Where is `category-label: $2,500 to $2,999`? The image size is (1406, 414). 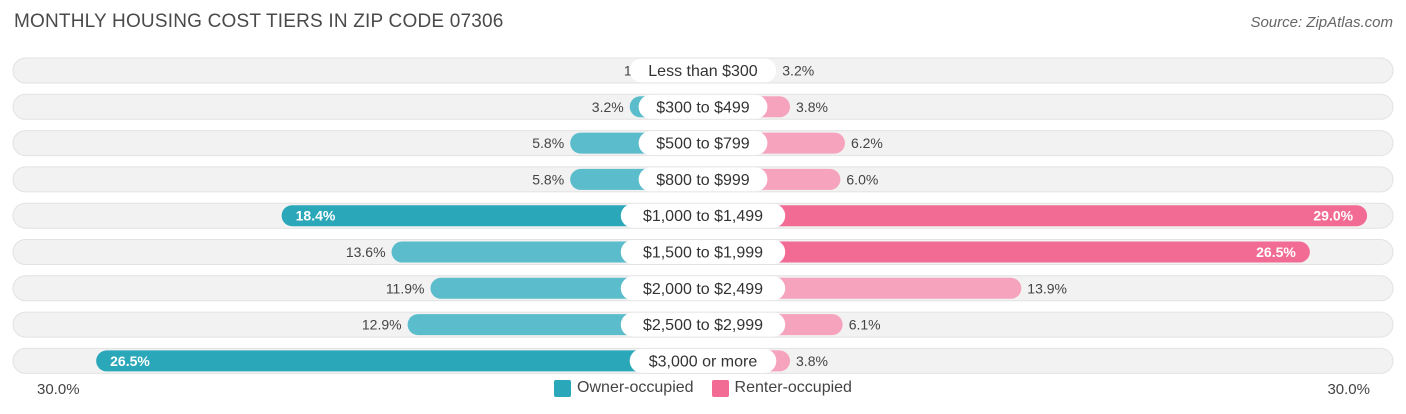
category-label: $2,500 to $2,999 is located at coordinates (703, 325).